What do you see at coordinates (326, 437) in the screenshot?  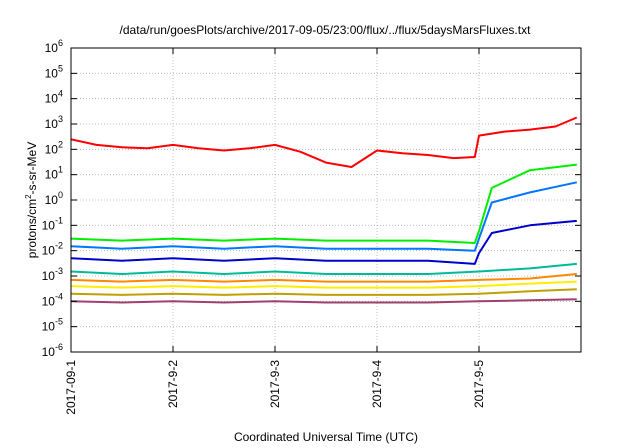 I see `x-axis-label: Coordinated Universal Time (UTC)` at bounding box center [326, 437].